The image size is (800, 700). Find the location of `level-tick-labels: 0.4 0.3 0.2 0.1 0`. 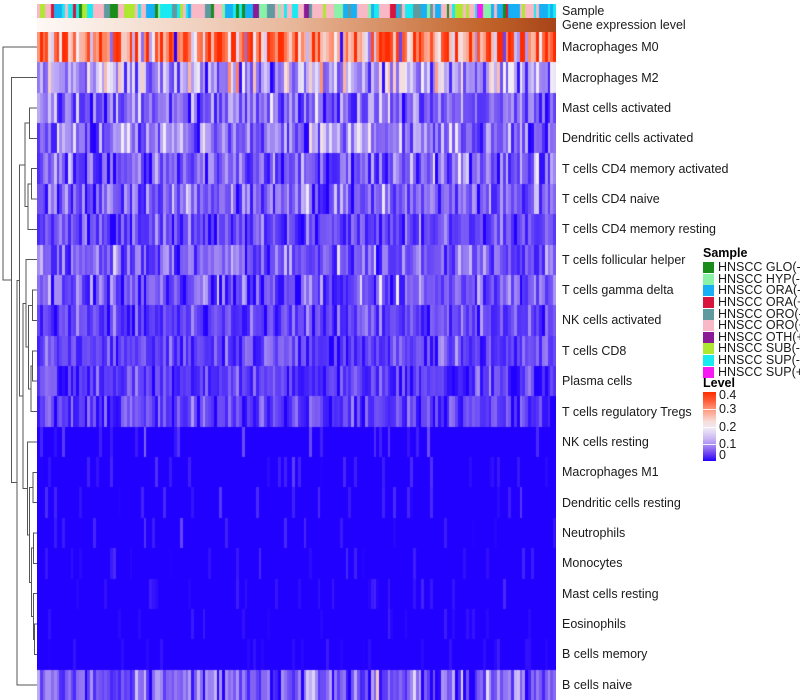

level-tick-labels: 0.4 0.3 0.2 0.1 0 is located at coordinates (741, 425).